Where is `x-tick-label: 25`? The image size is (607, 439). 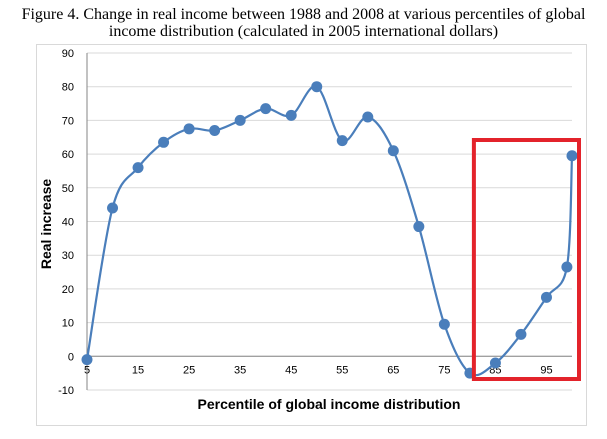
x-tick-label: 25 is located at coordinates (189, 370).